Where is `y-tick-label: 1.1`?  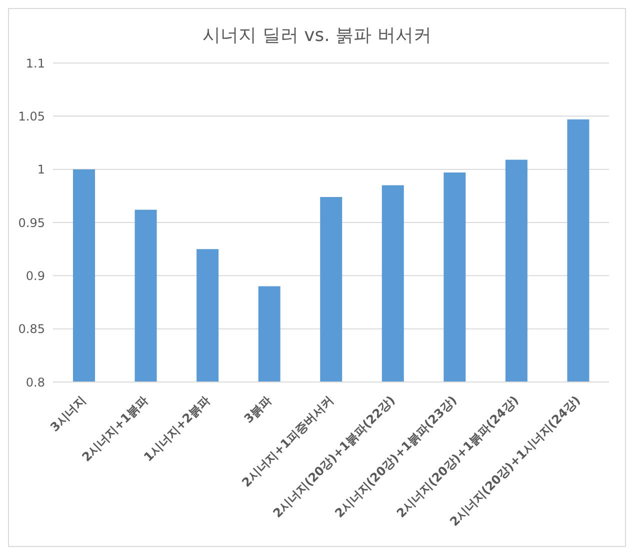
y-tick-label: 1.1 is located at coordinates (35, 63).